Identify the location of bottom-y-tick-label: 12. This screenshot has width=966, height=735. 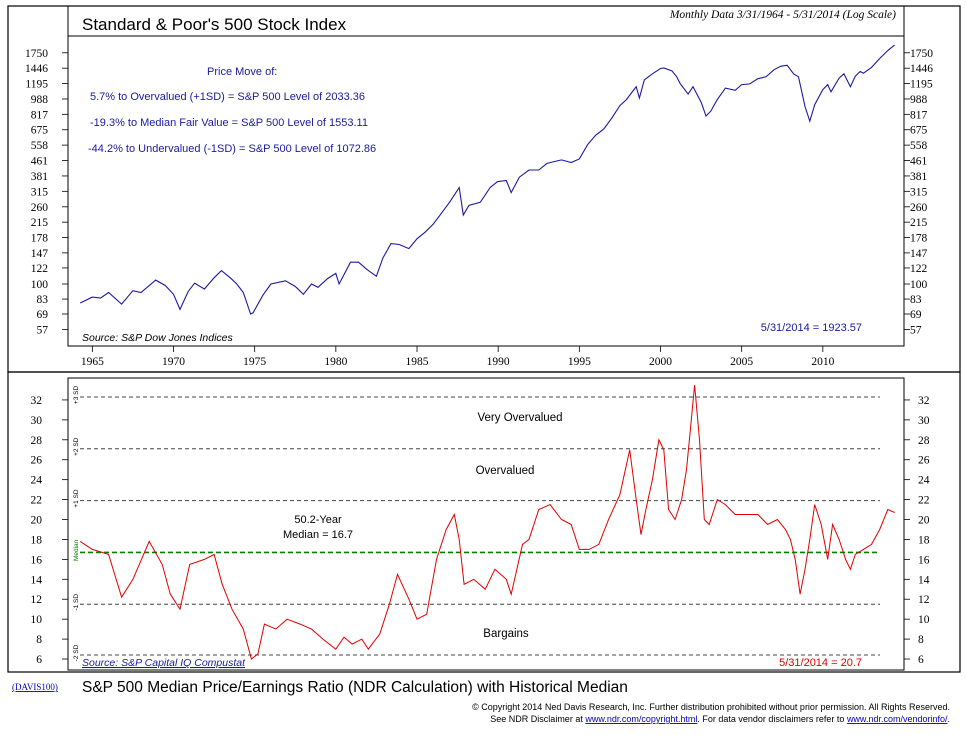
(37, 600).